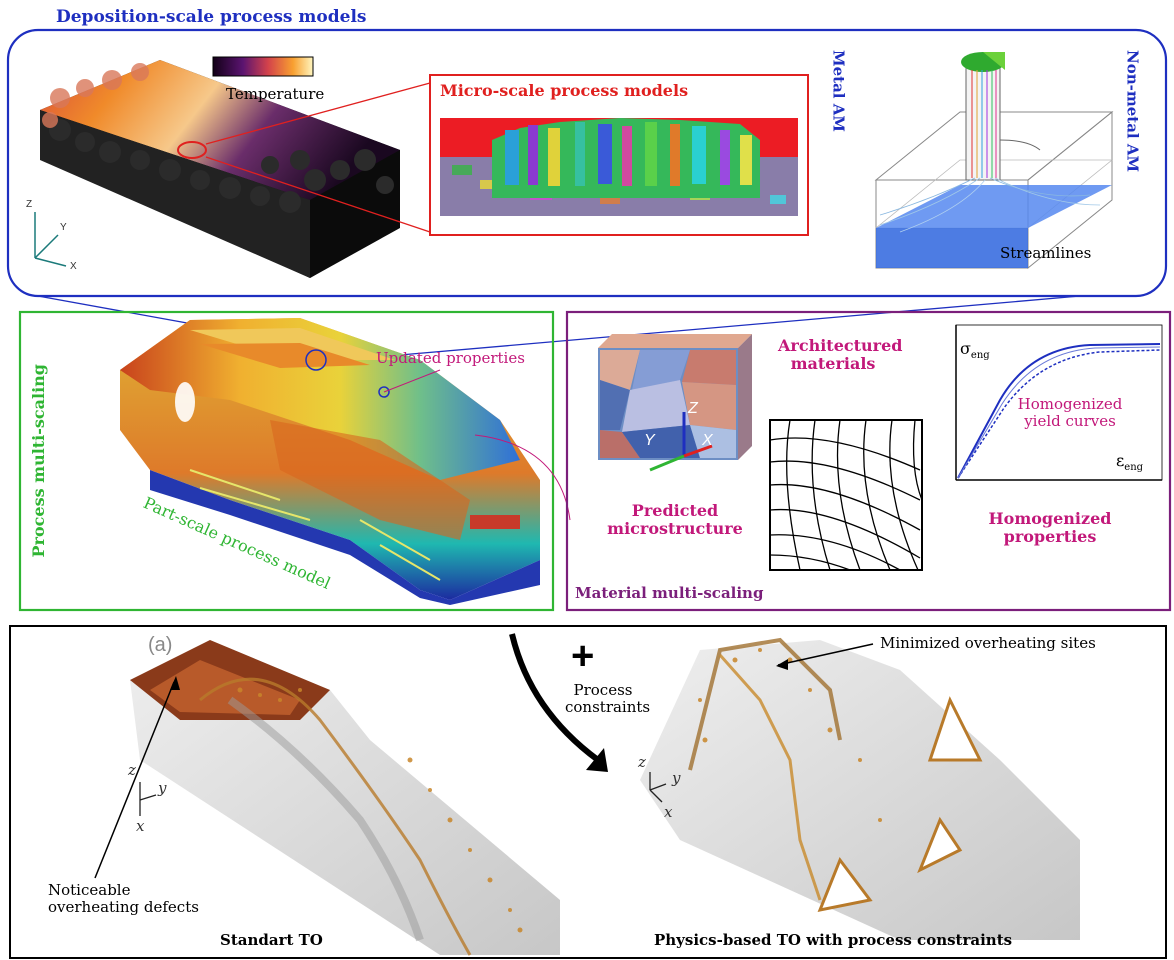 This screenshot has height=960, width=1174. What do you see at coordinates (980, 356) in the screenshot?
I see `sigma-subscript: eng` at bounding box center [980, 356].